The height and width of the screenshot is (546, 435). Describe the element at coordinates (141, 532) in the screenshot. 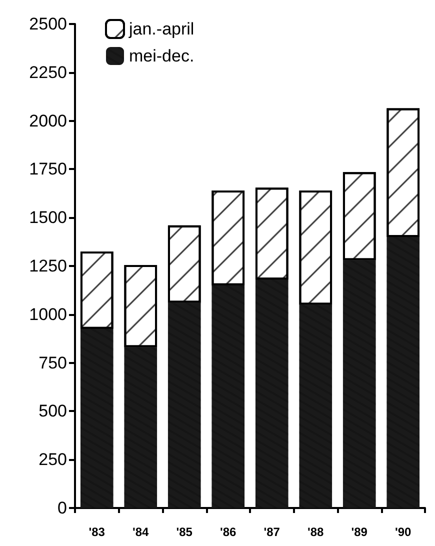

I see `x-tick-label: '84` at that location.